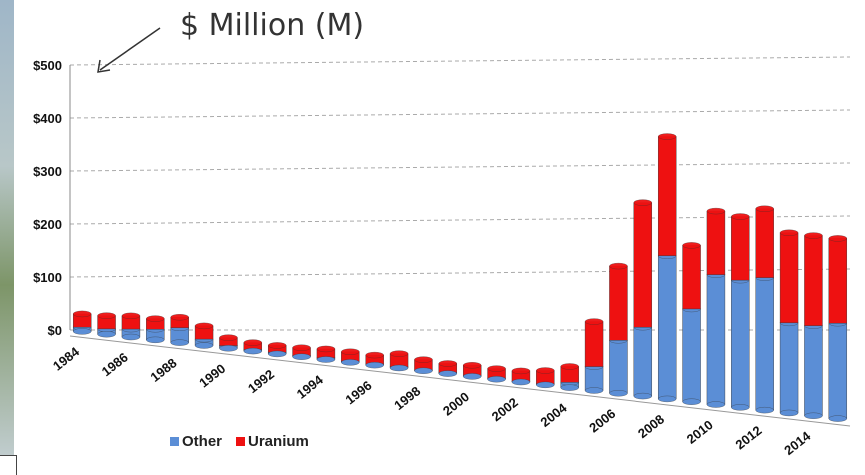 This screenshot has height=475, width=865. Describe the element at coordinates (301, 347) in the screenshot. I see `bar-cap-uranium-1993` at that location.